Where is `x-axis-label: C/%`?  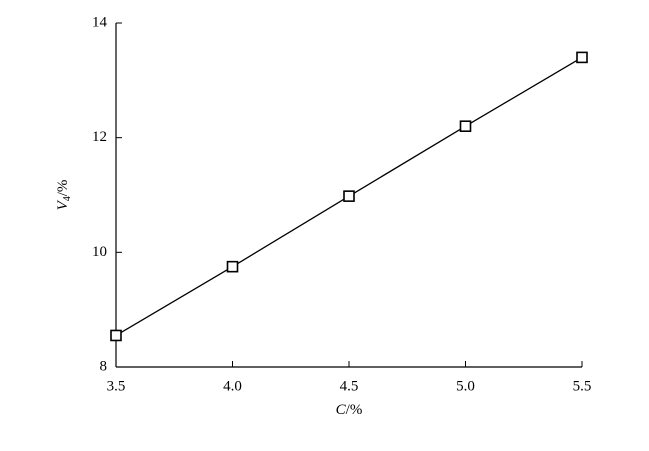
x-axis-label: C/% is located at coordinates (349, 410).